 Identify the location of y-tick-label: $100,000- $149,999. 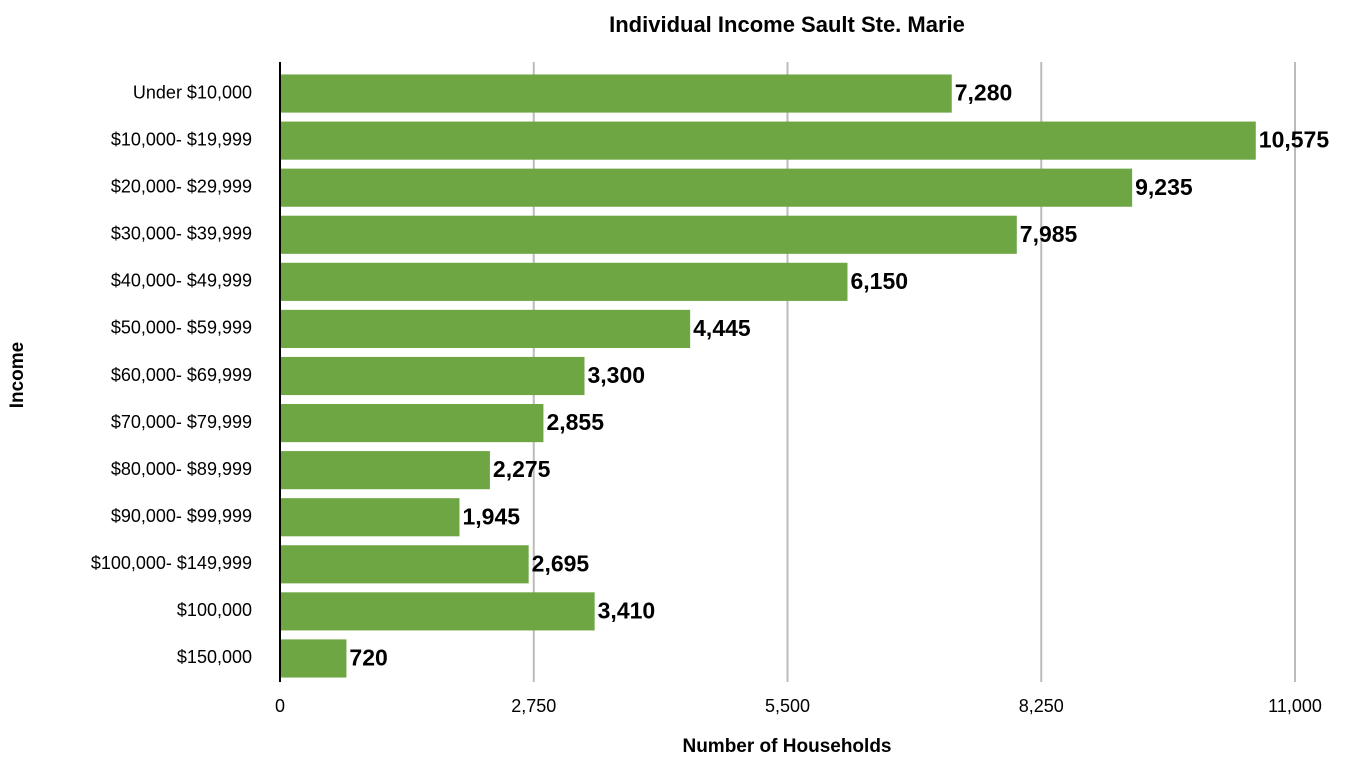
(171, 563).